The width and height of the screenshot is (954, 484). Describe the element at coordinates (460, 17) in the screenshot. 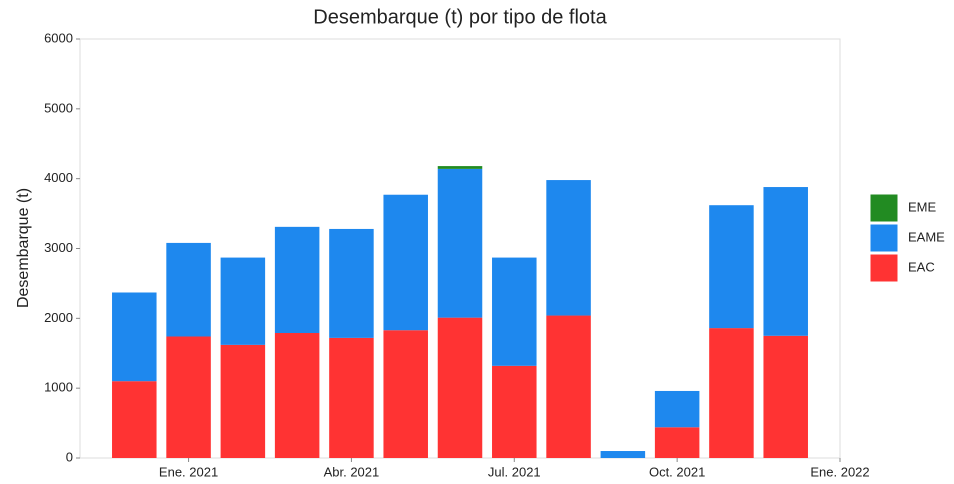

I see `chart-title: Desembarque (t) por tipo de flota` at that location.